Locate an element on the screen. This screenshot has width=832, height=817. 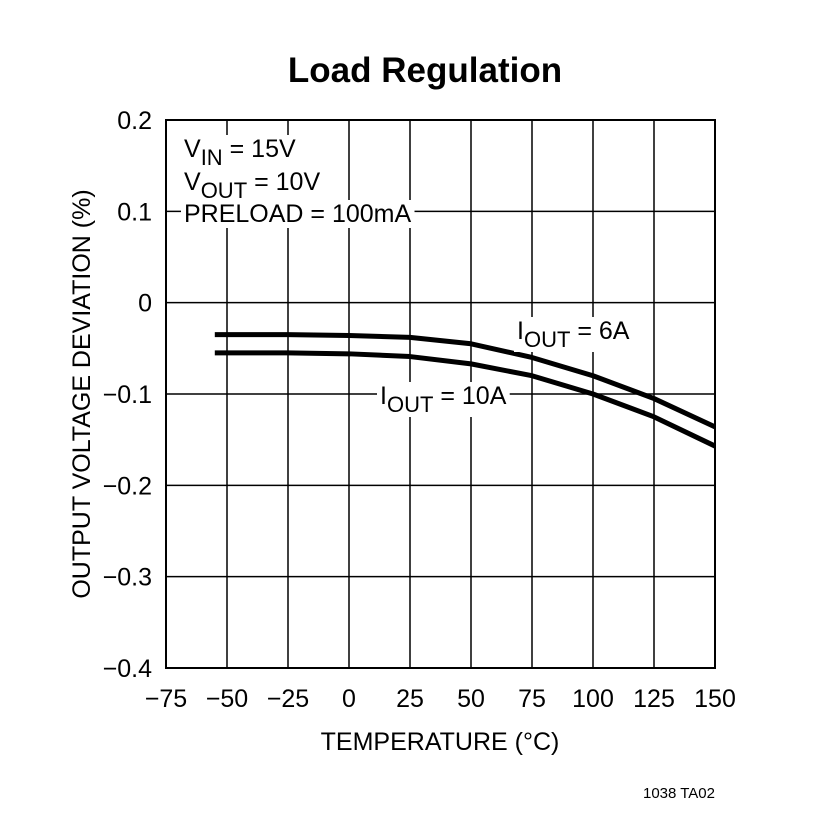
x-tick-label: 75 is located at coordinates (532, 699).